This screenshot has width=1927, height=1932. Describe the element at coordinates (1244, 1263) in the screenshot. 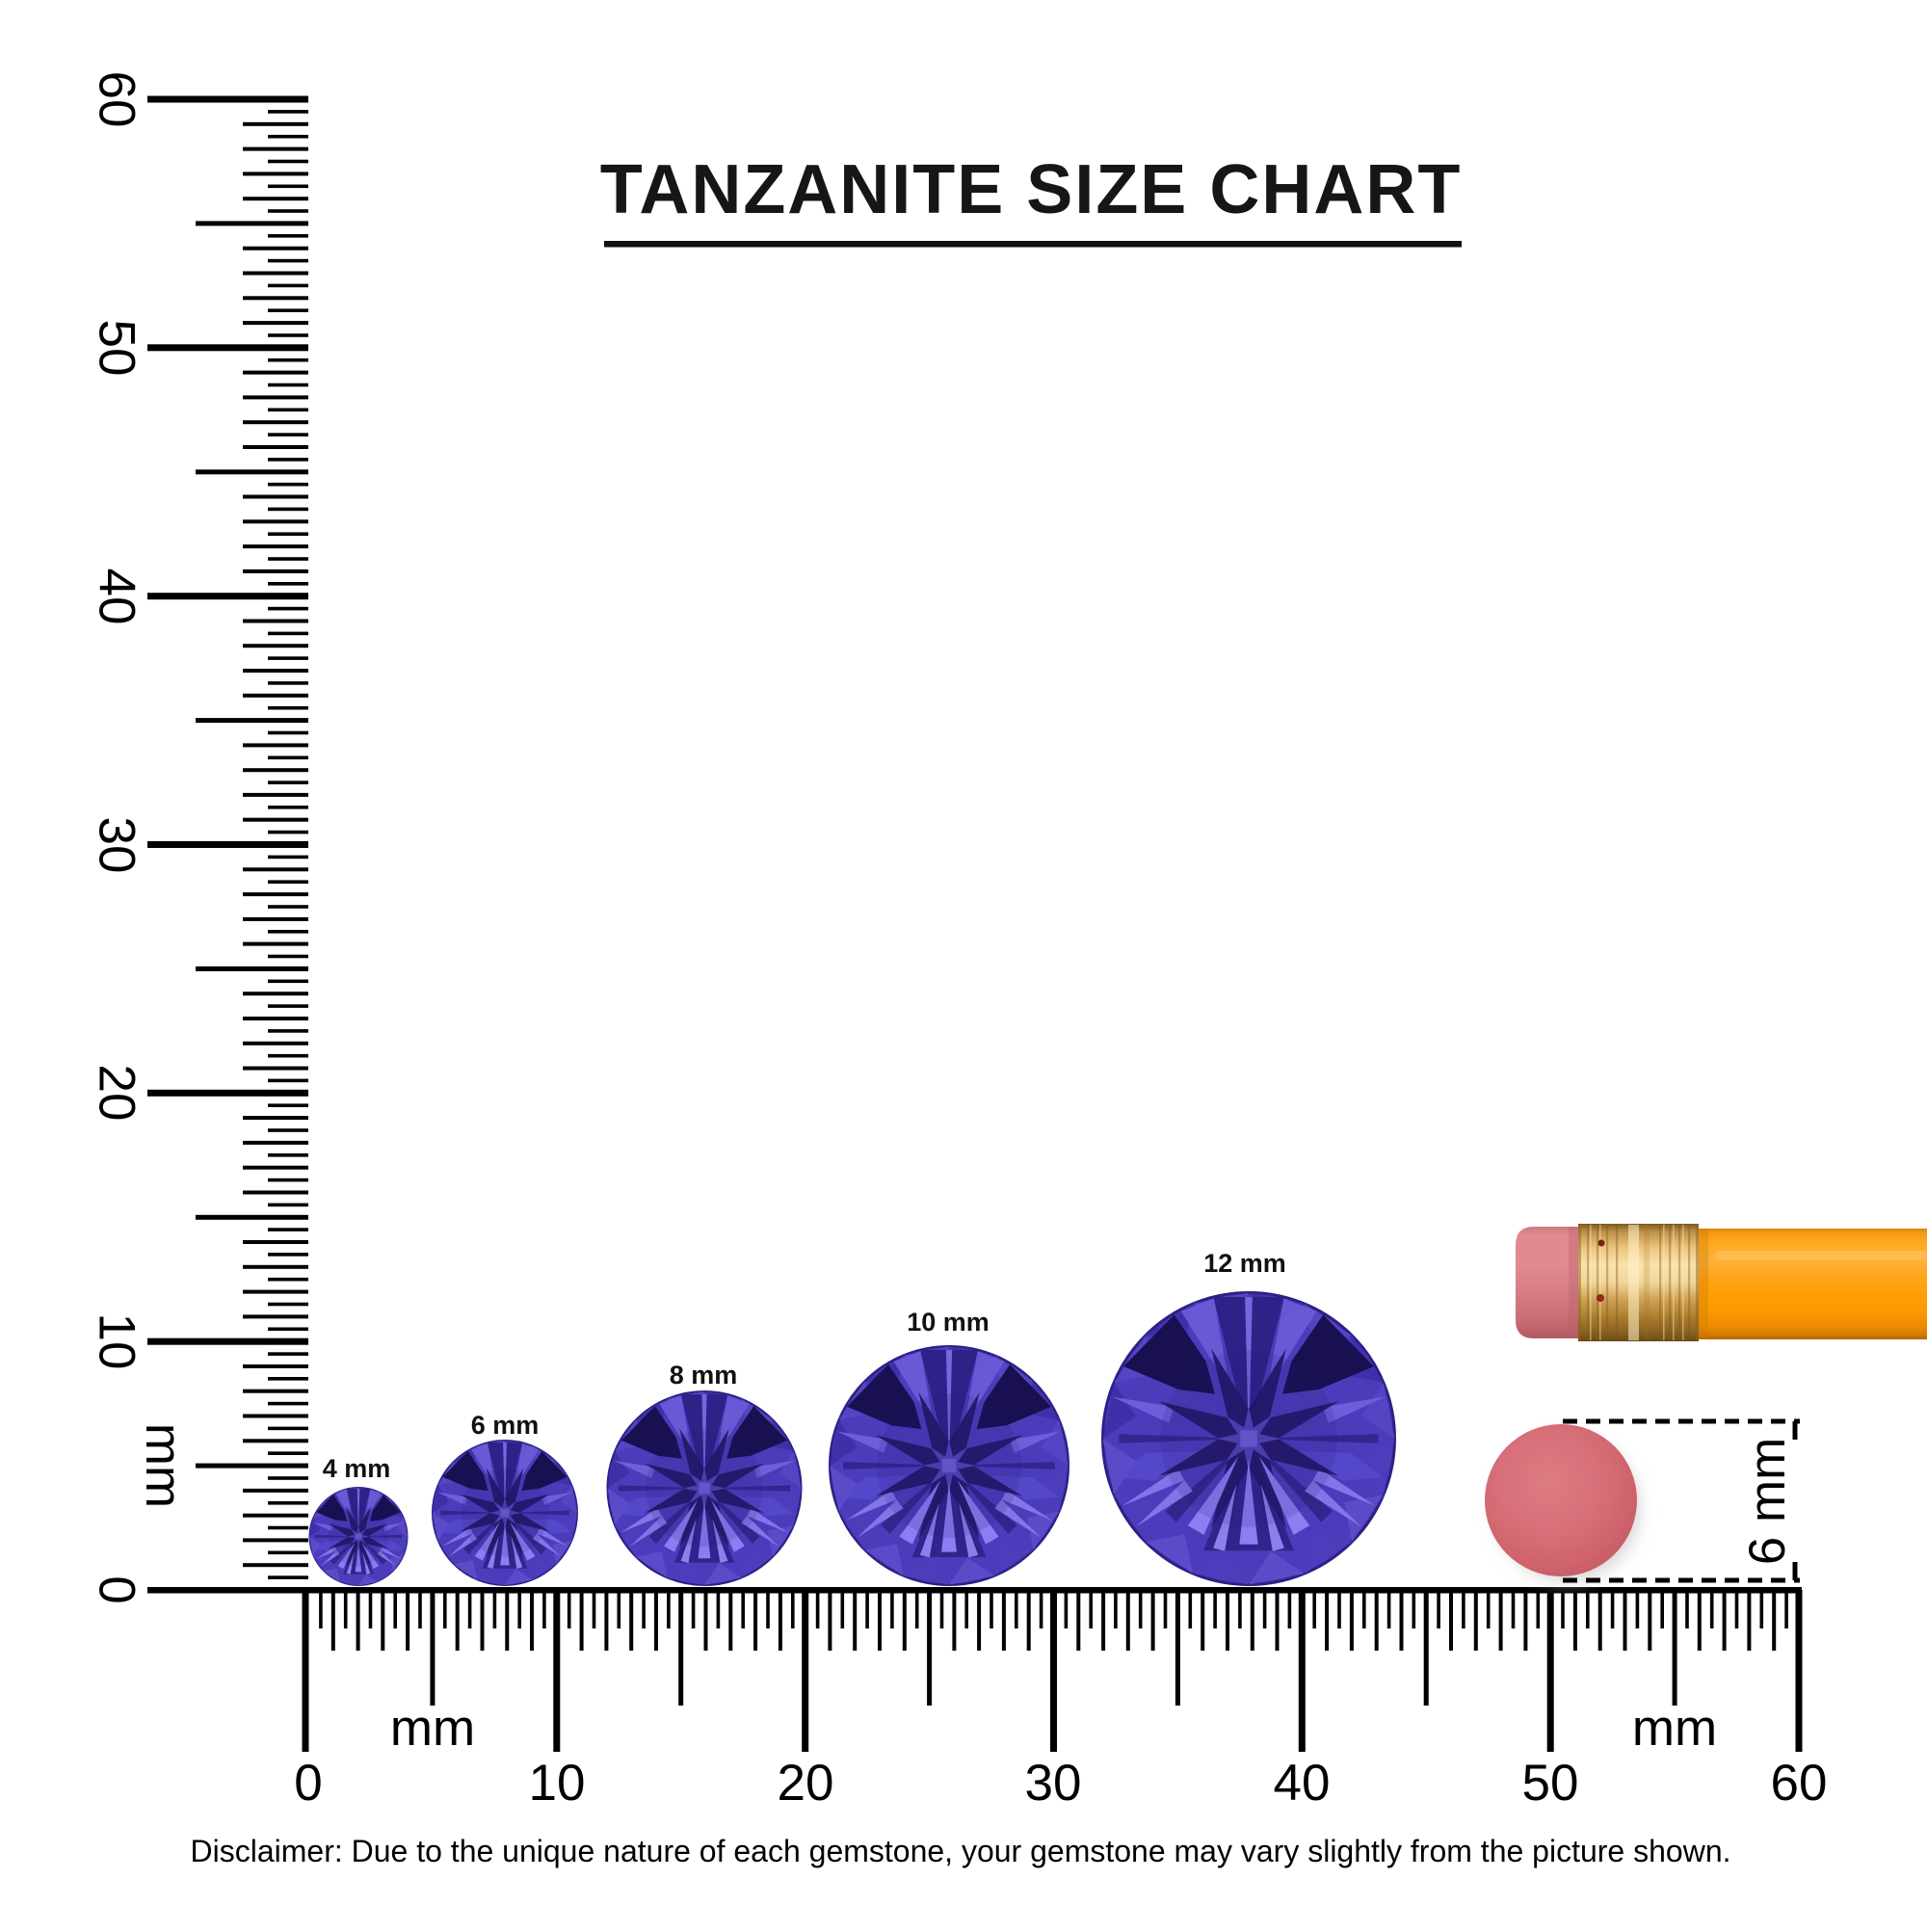

I see `svg-text: 12 mm` at that location.